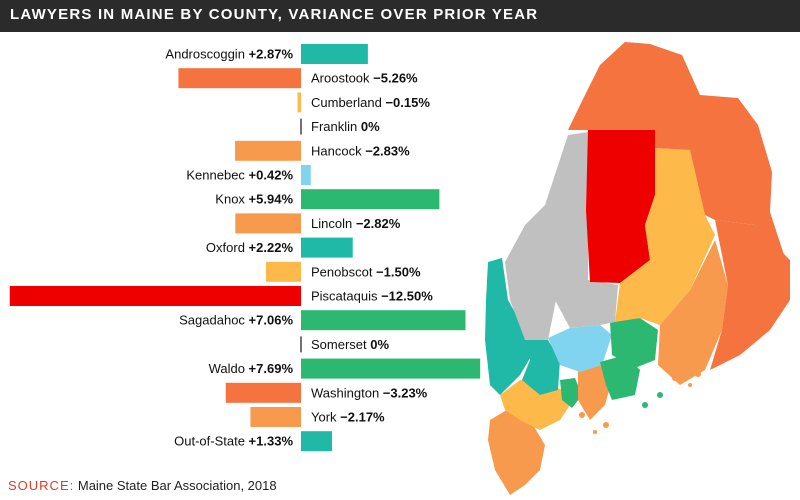 The width and height of the screenshot is (800, 500). What do you see at coordinates (693, 312) in the screenshot?
I see `map-county-hancock` at bounding box center [693, 312].